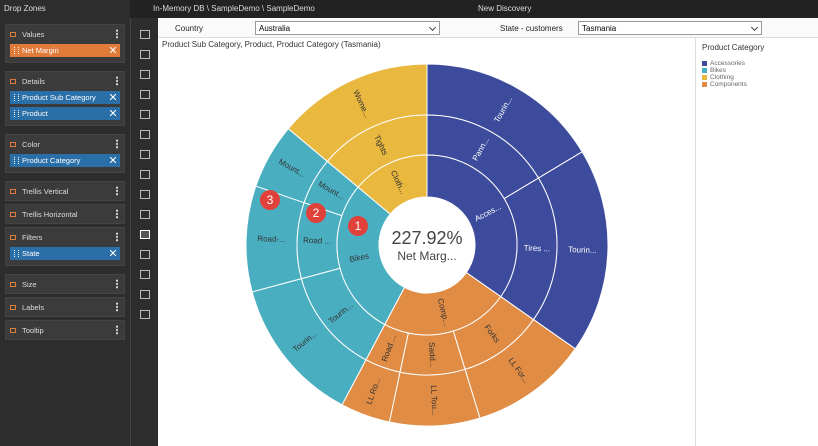  What do you see at coordinates (65, 284) in the screenshot?
I see `zone-header: Size` at bounding box center [65, 284].